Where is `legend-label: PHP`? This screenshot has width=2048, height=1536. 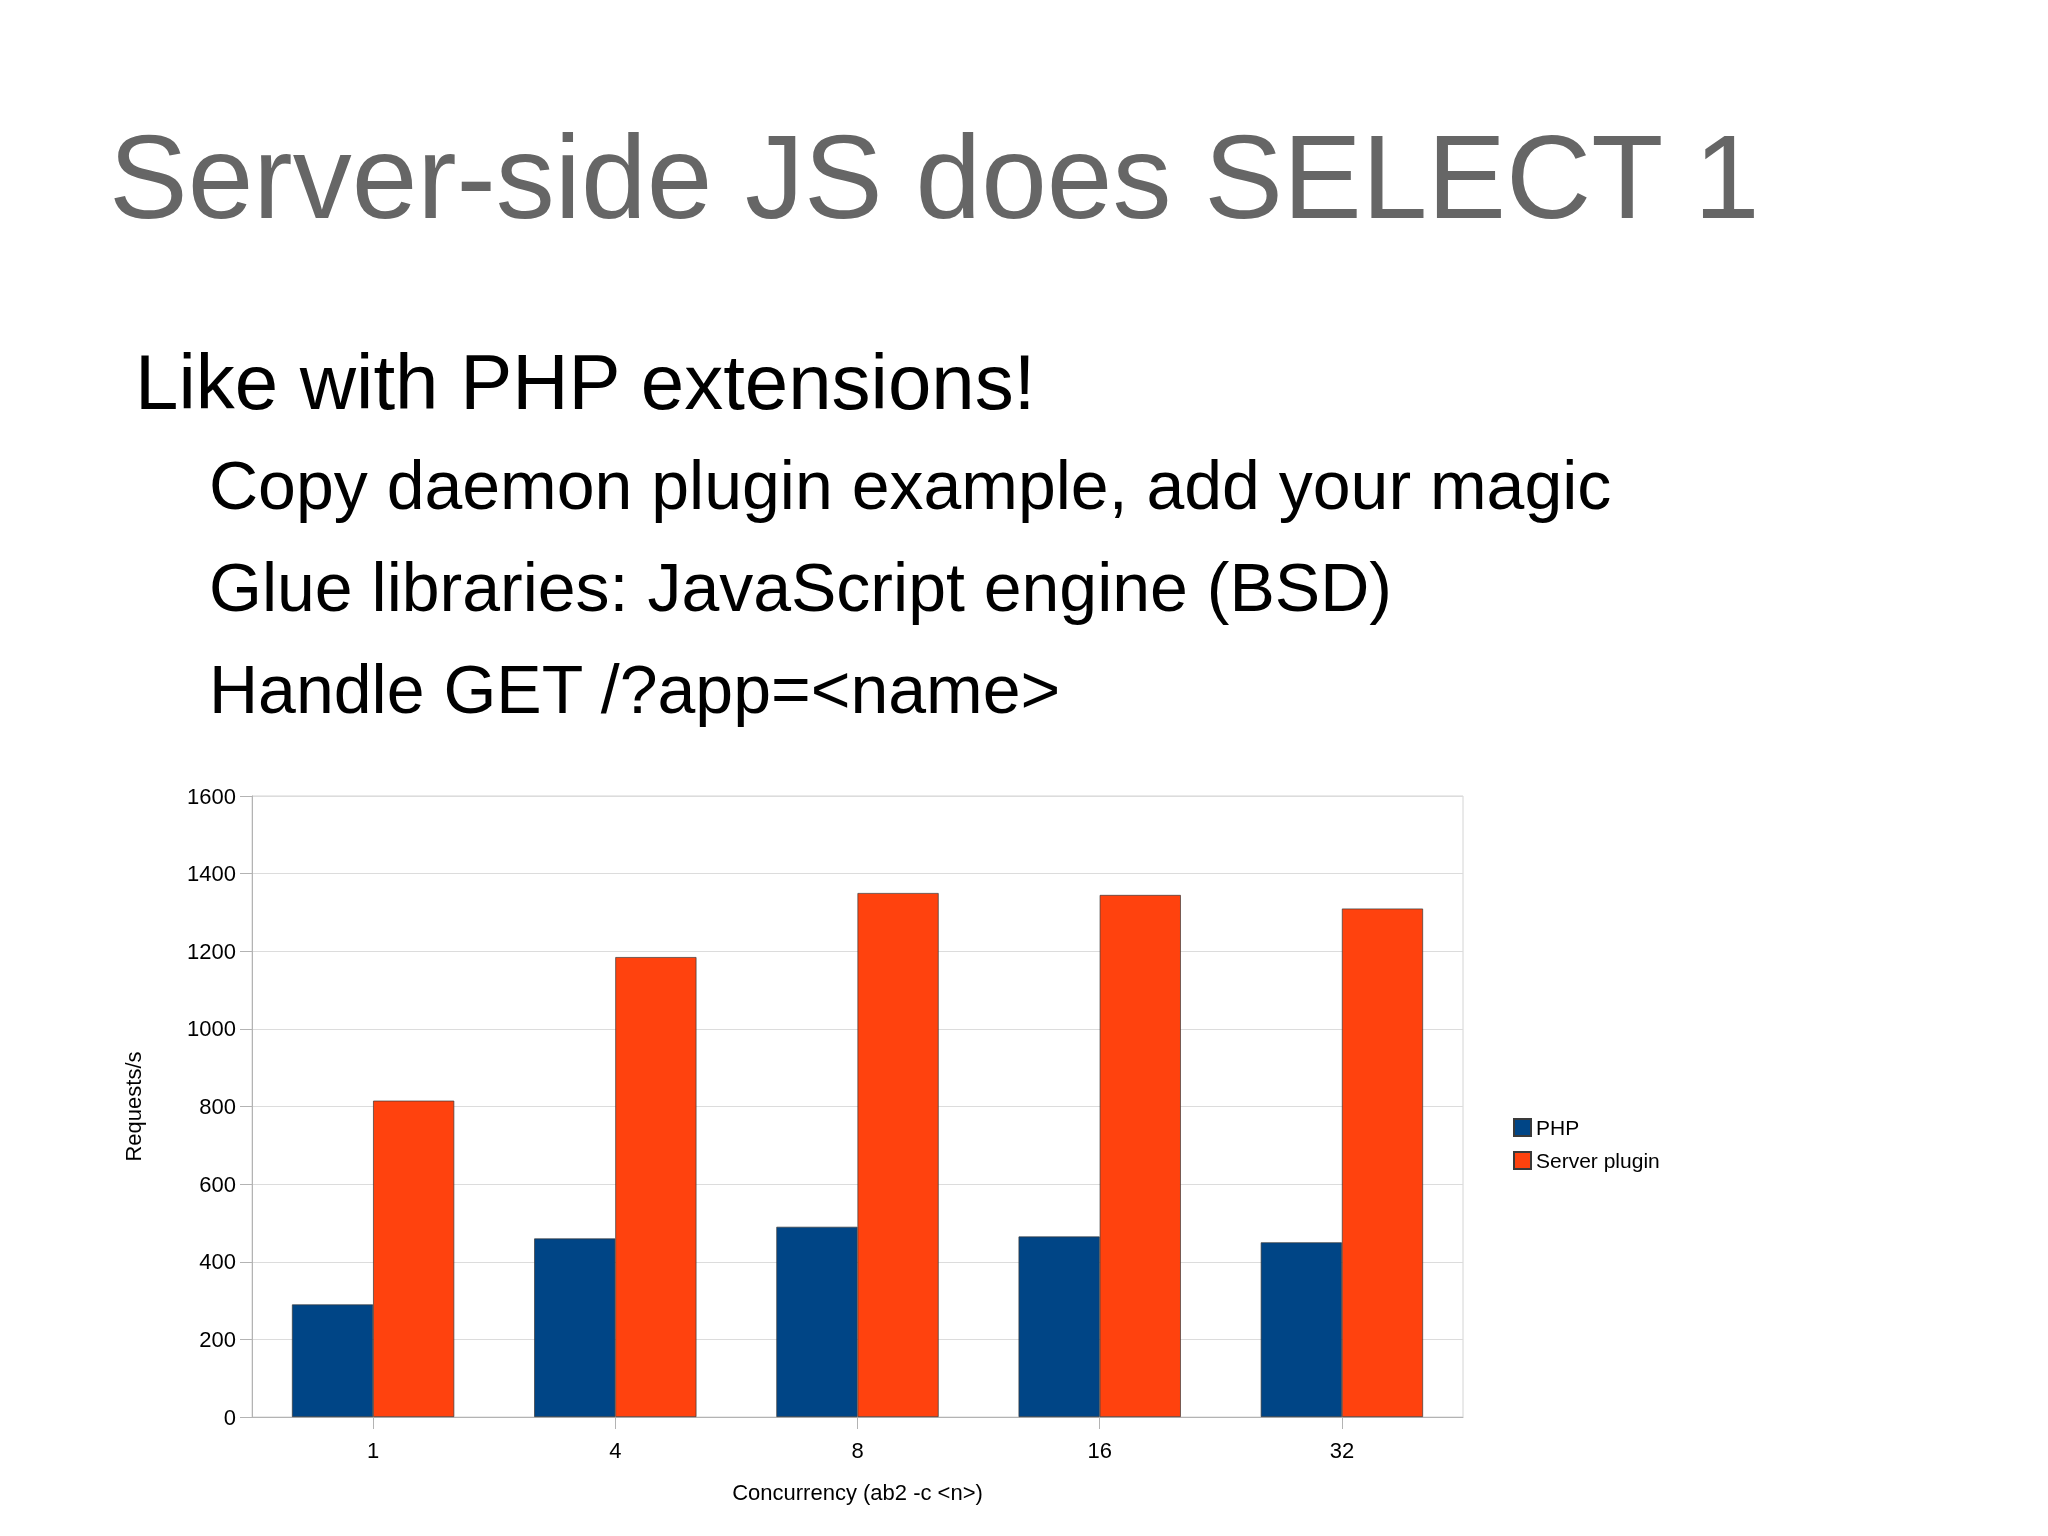
legend-label: PHP is located at coordinates (1558, 1127).